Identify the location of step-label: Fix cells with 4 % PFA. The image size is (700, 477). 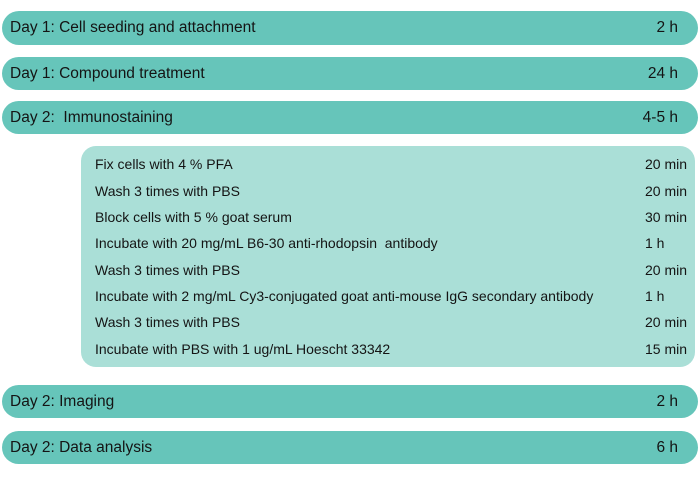
(164, 164).